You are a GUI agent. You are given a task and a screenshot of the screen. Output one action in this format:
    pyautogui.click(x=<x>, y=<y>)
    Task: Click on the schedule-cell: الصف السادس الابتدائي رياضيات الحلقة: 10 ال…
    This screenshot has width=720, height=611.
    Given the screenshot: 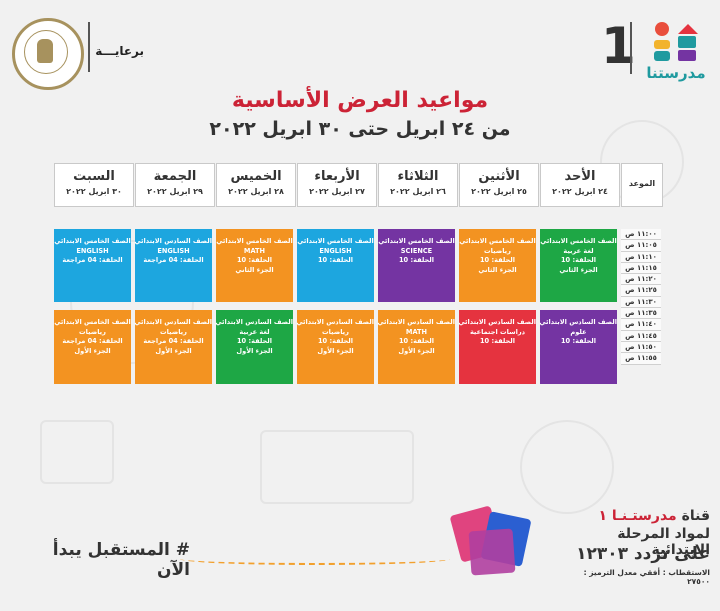 What is the action you would take?
    pyautogui.click(x=335, y=347)
    